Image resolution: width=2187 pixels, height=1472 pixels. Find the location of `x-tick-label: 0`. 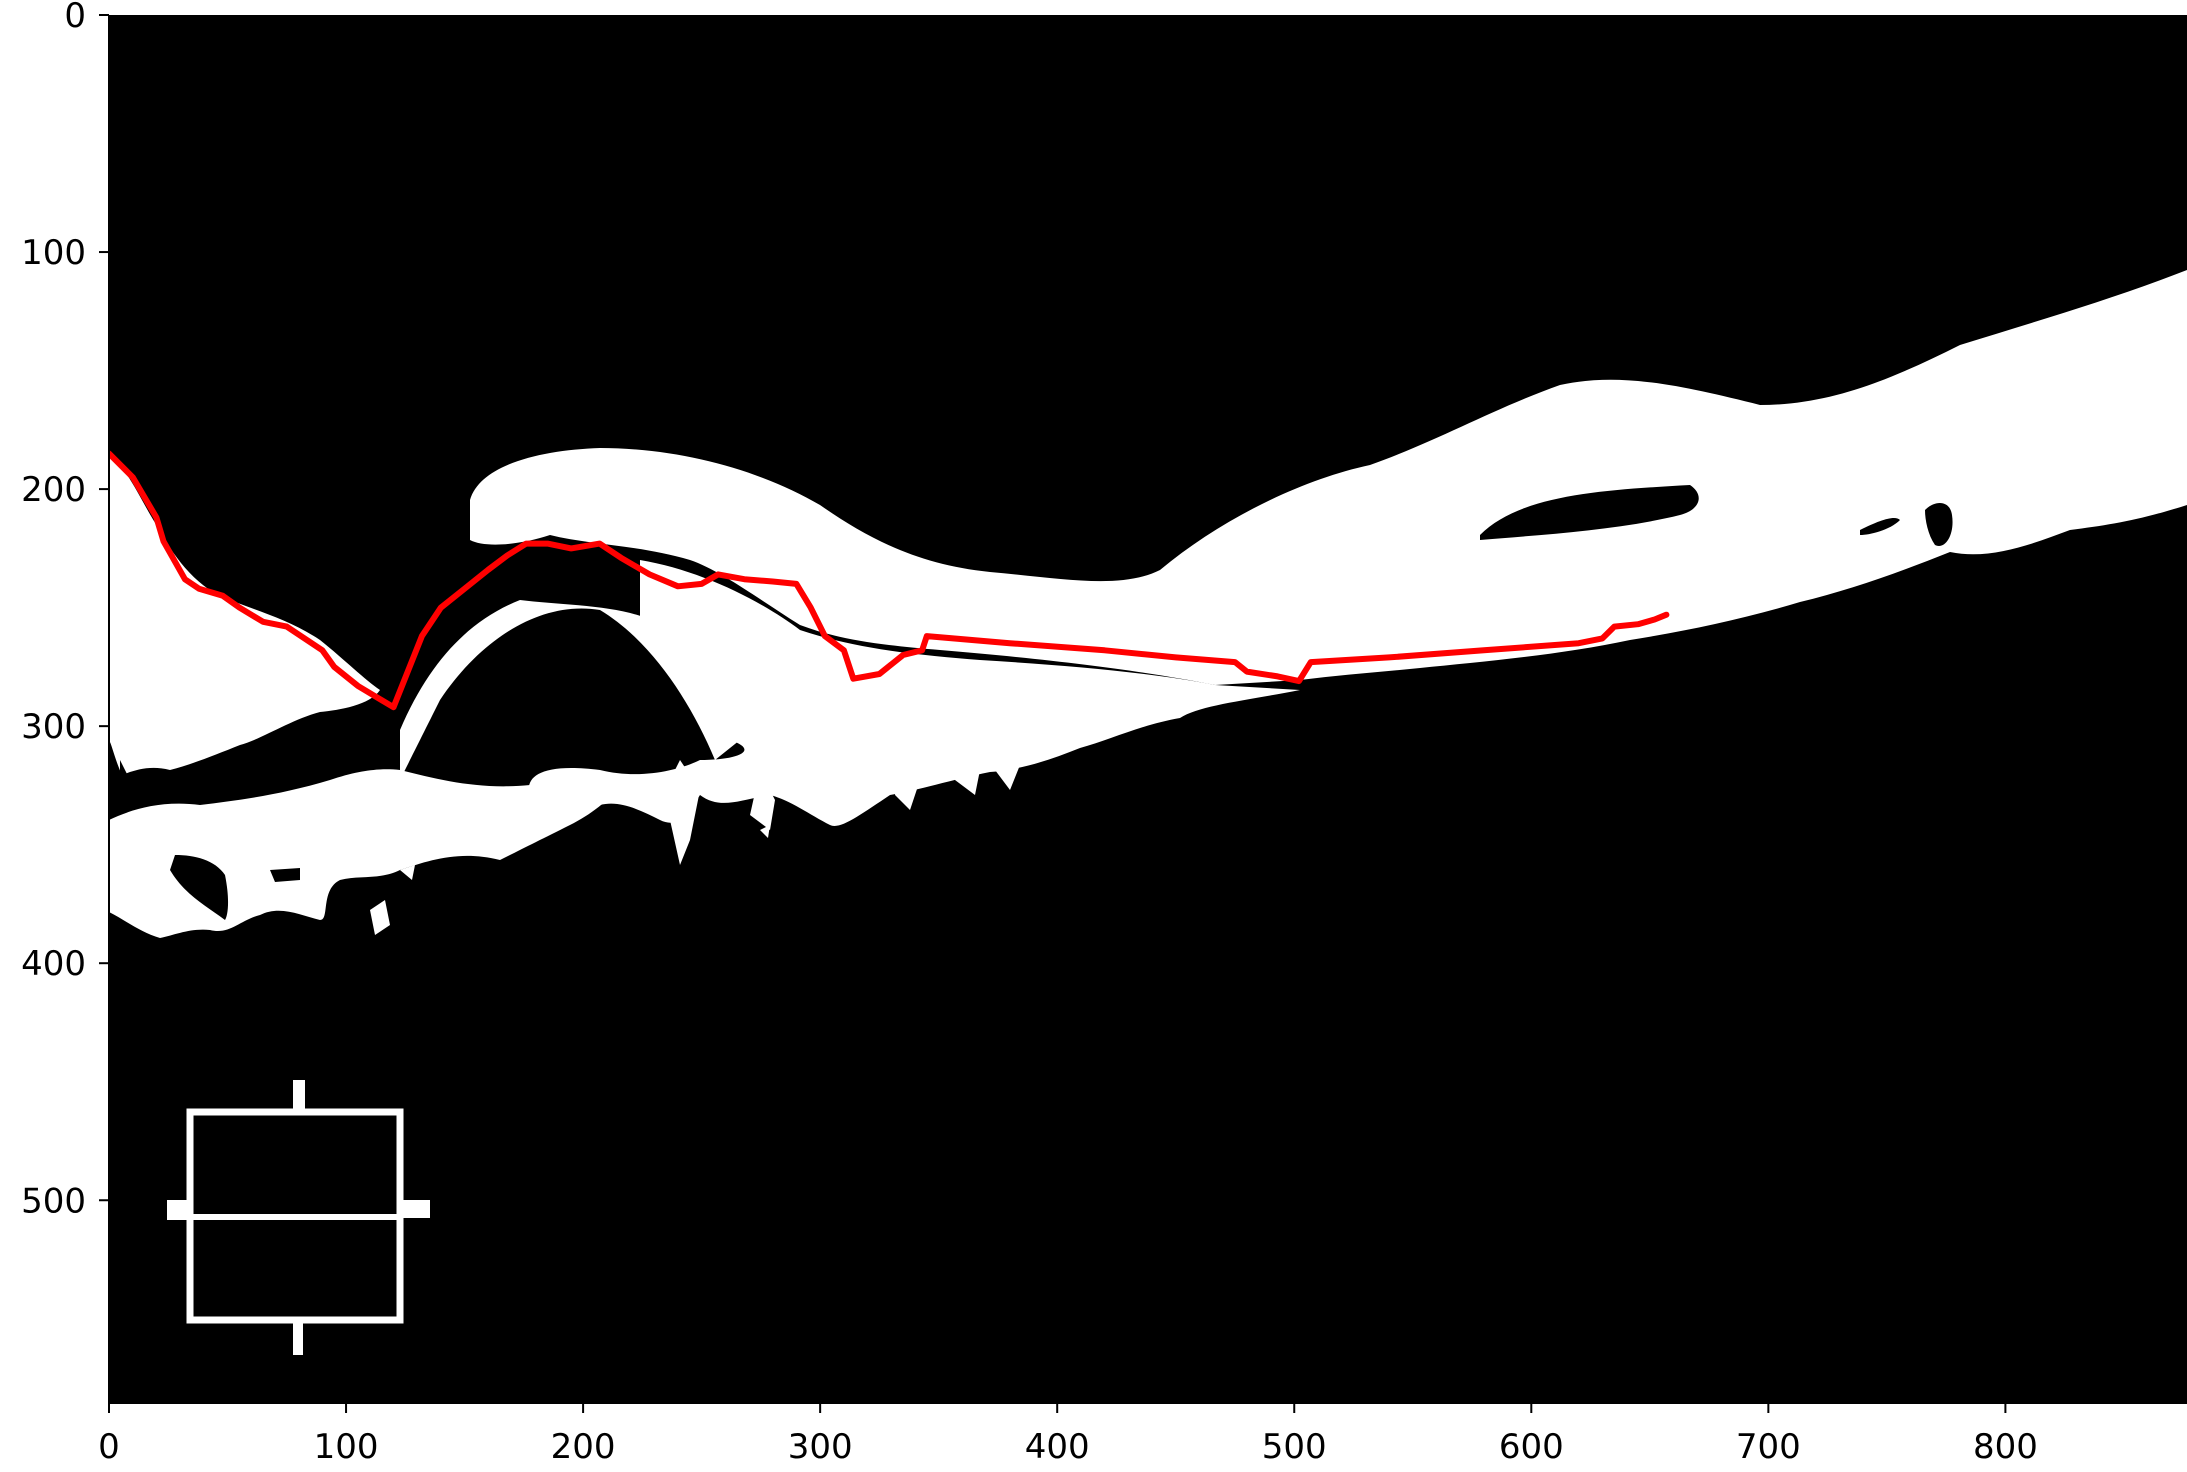

x-tick-label: 0 is located at coordinates (109, 1447).